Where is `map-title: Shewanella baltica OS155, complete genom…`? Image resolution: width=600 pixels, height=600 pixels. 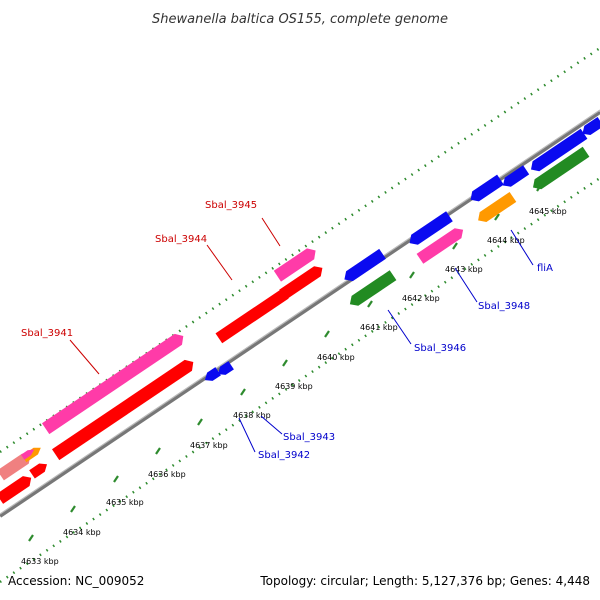 map-title: Shewanella baltica OS155, complete genom… is located at coordinates (300, 19).